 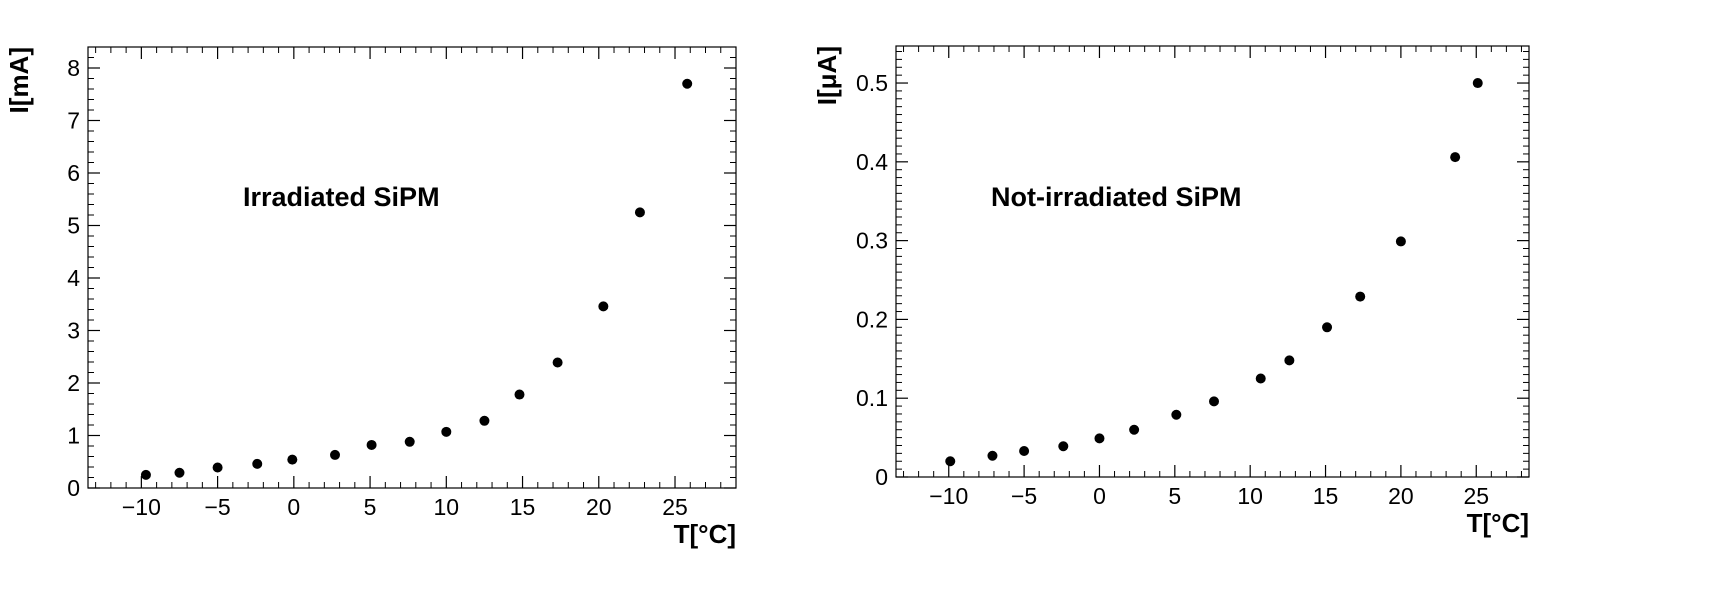 I want to click on y-tick-label: 5, so click(x=73, y=226).